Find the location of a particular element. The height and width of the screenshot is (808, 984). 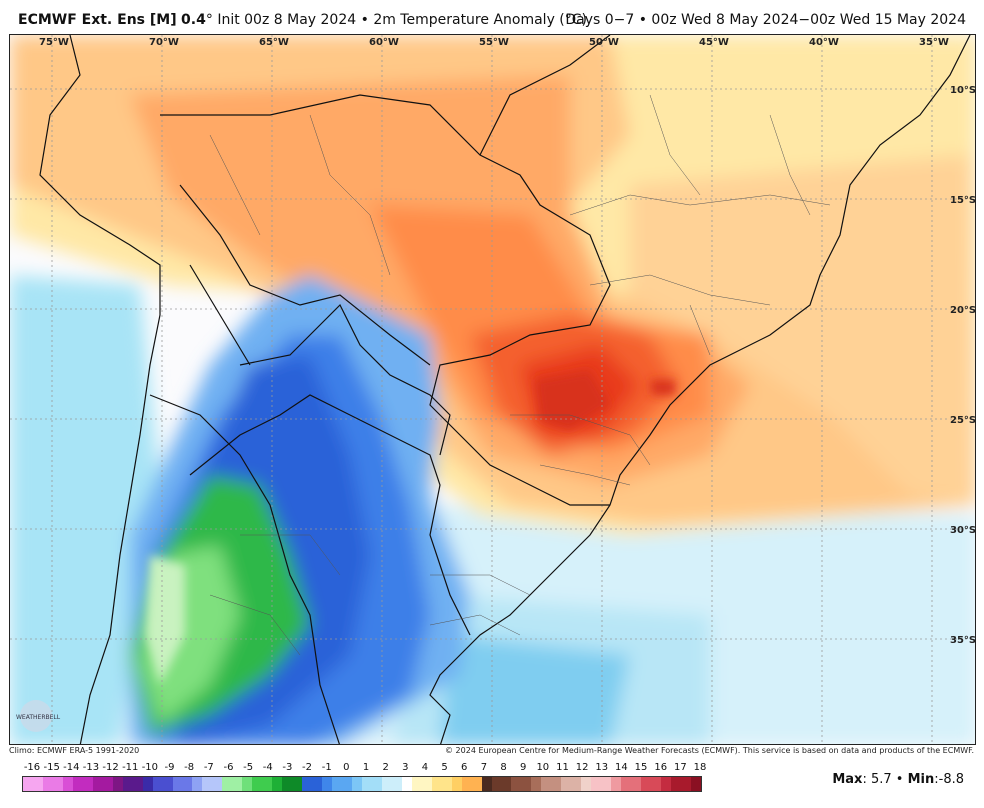

lon-label: 75°W is located at coordinates (54, 42).